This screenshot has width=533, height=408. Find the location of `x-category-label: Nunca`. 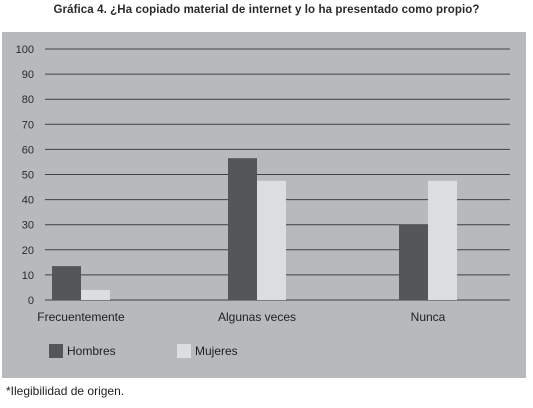

x-category-label: Nunca is located at coordinates (428, 317).